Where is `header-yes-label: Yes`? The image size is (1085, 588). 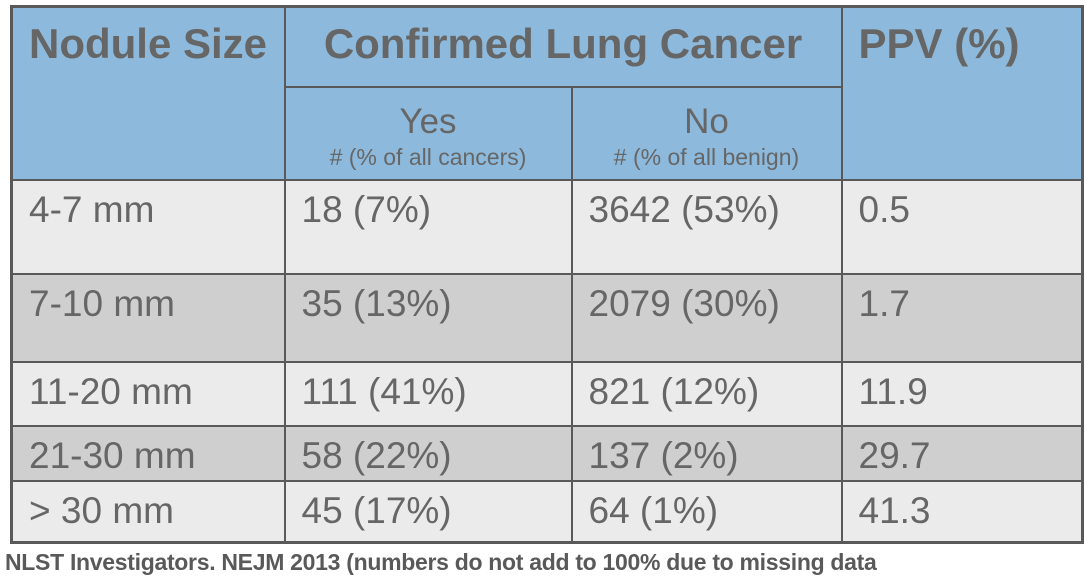 header-yes-label: Yes is located at coordinates (428, 121).